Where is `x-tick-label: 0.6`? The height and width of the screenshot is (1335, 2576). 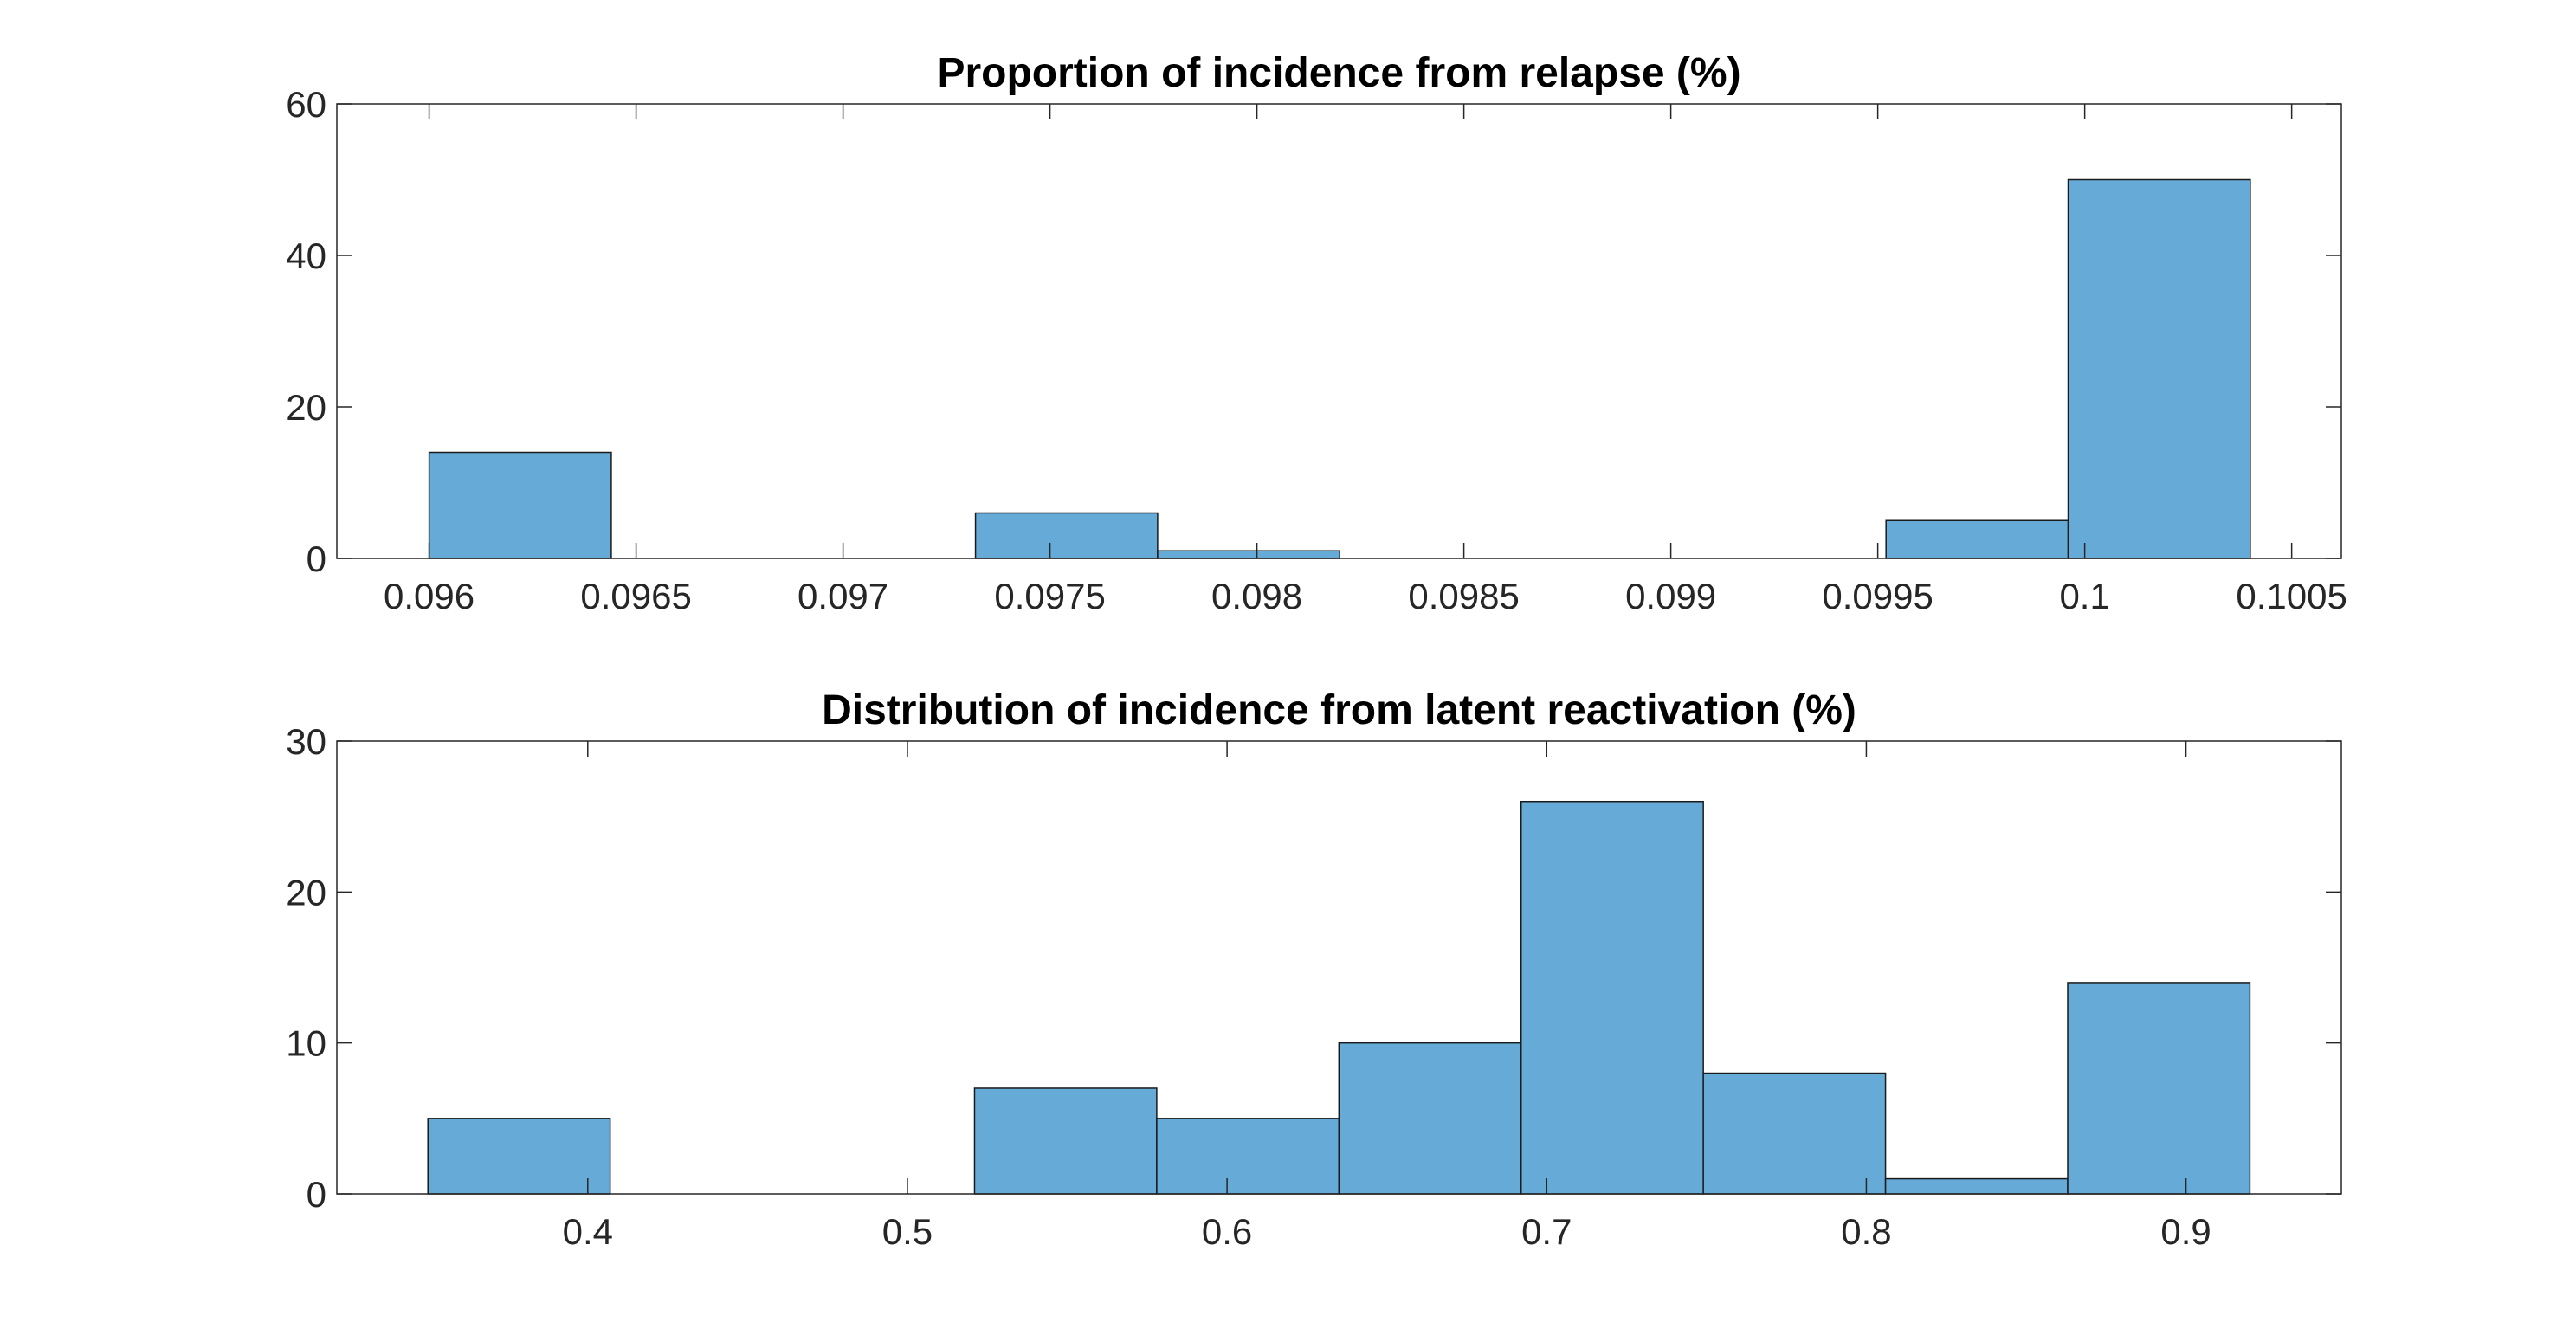 x-tick-label: 0.6 is located at coordinates (1227, 1231).